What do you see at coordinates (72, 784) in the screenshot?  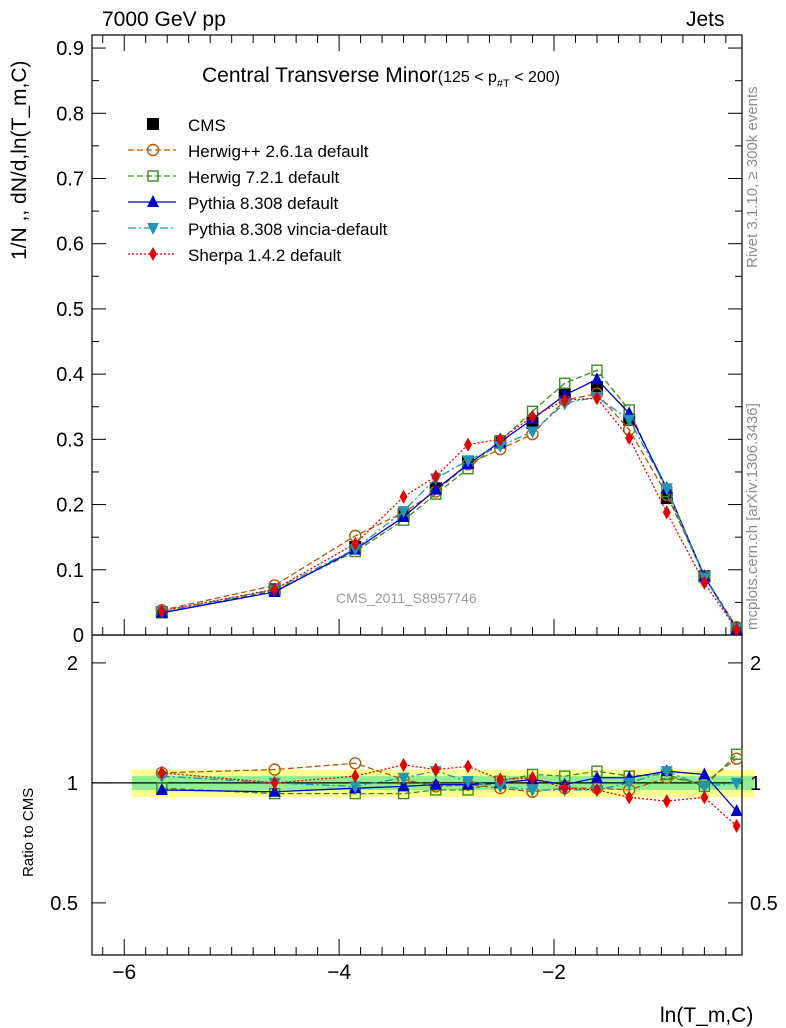 I see `y-tick-label-ratio: 1` at bounding box center [72, 784].